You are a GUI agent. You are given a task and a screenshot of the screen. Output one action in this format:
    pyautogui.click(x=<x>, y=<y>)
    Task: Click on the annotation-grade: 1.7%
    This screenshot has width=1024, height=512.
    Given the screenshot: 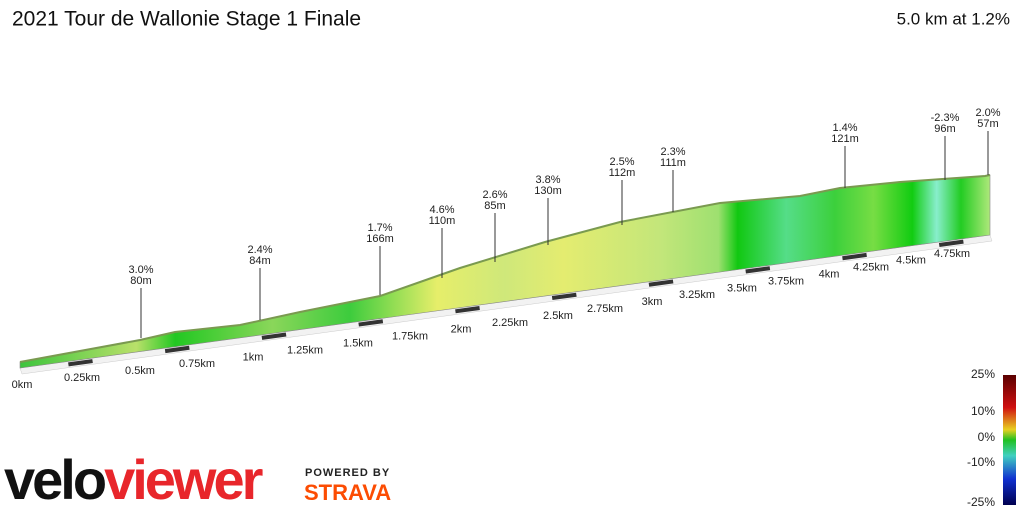 What is the action you would take?
    pyautogui.click(x=379, y=228)
    